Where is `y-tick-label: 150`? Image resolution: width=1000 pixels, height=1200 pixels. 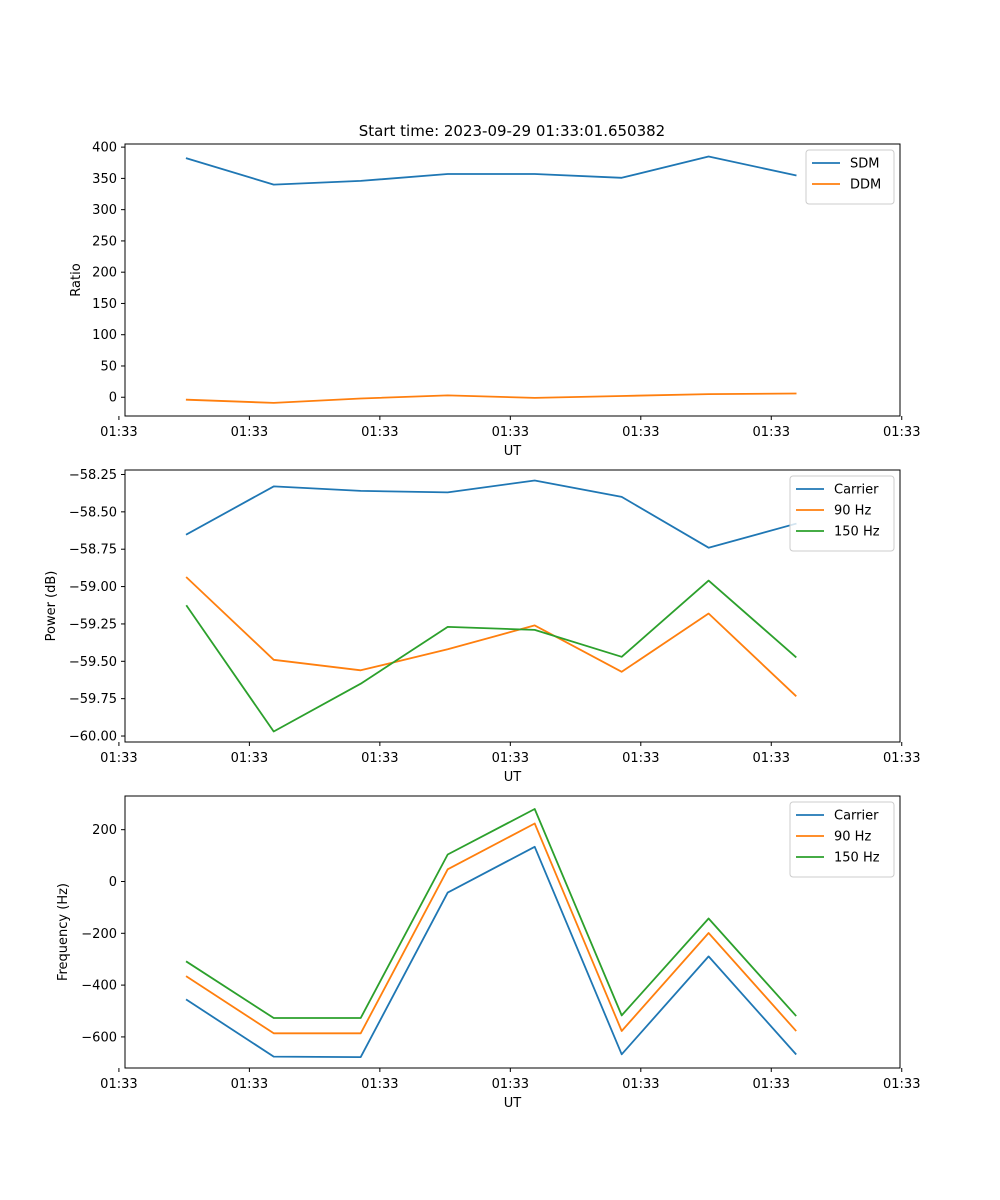
y-tick-label: 150 is located at coordinates (104, 304).